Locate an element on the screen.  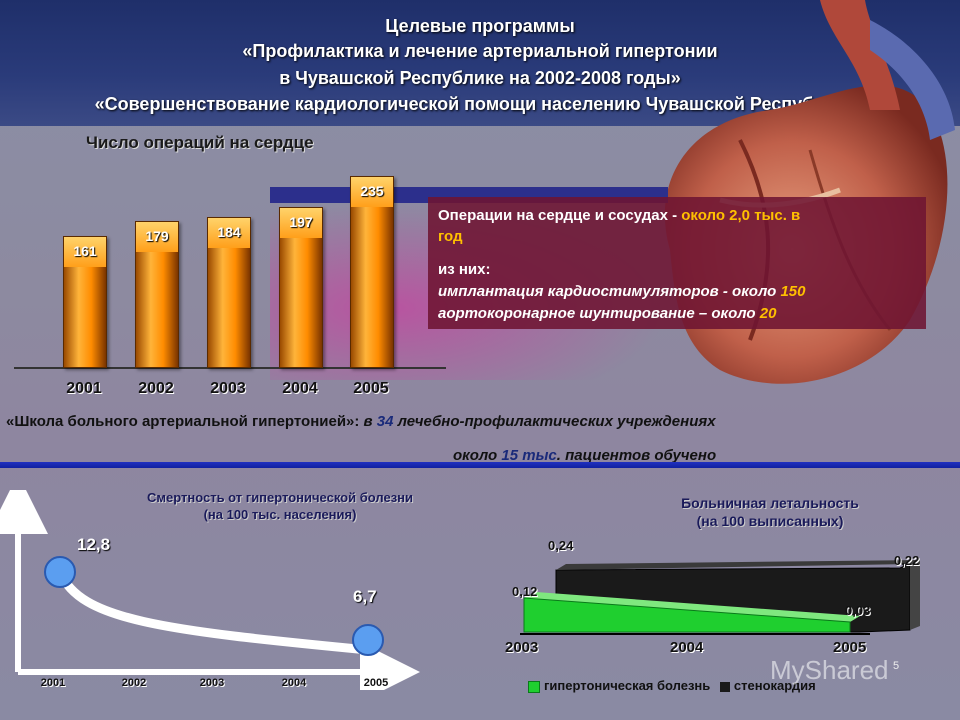
lethality-chart is located at coordinates (720, 597).